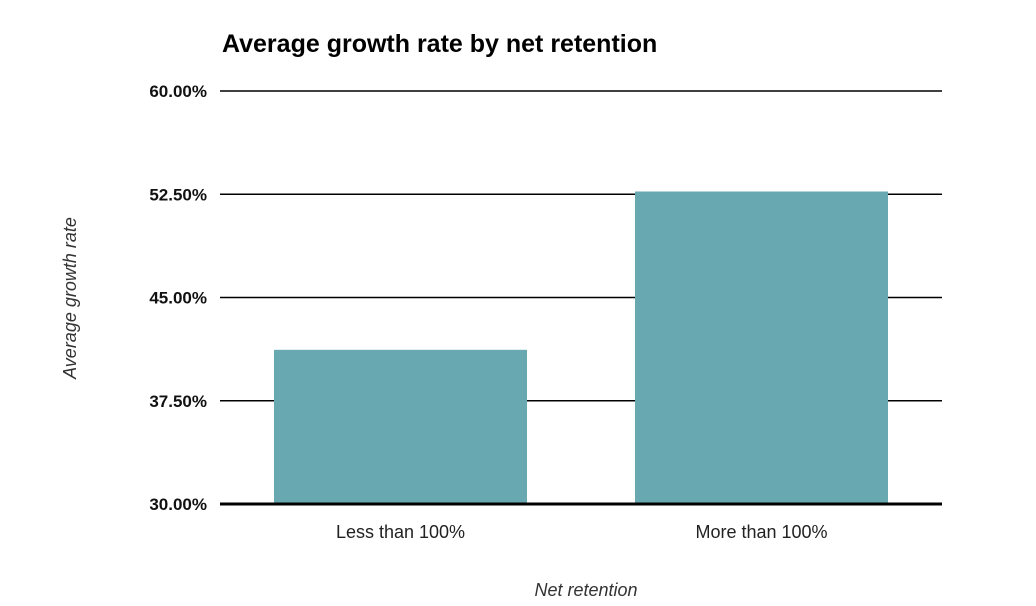  I want to click on y-tick-label: 30.00%, so click(178, 504).